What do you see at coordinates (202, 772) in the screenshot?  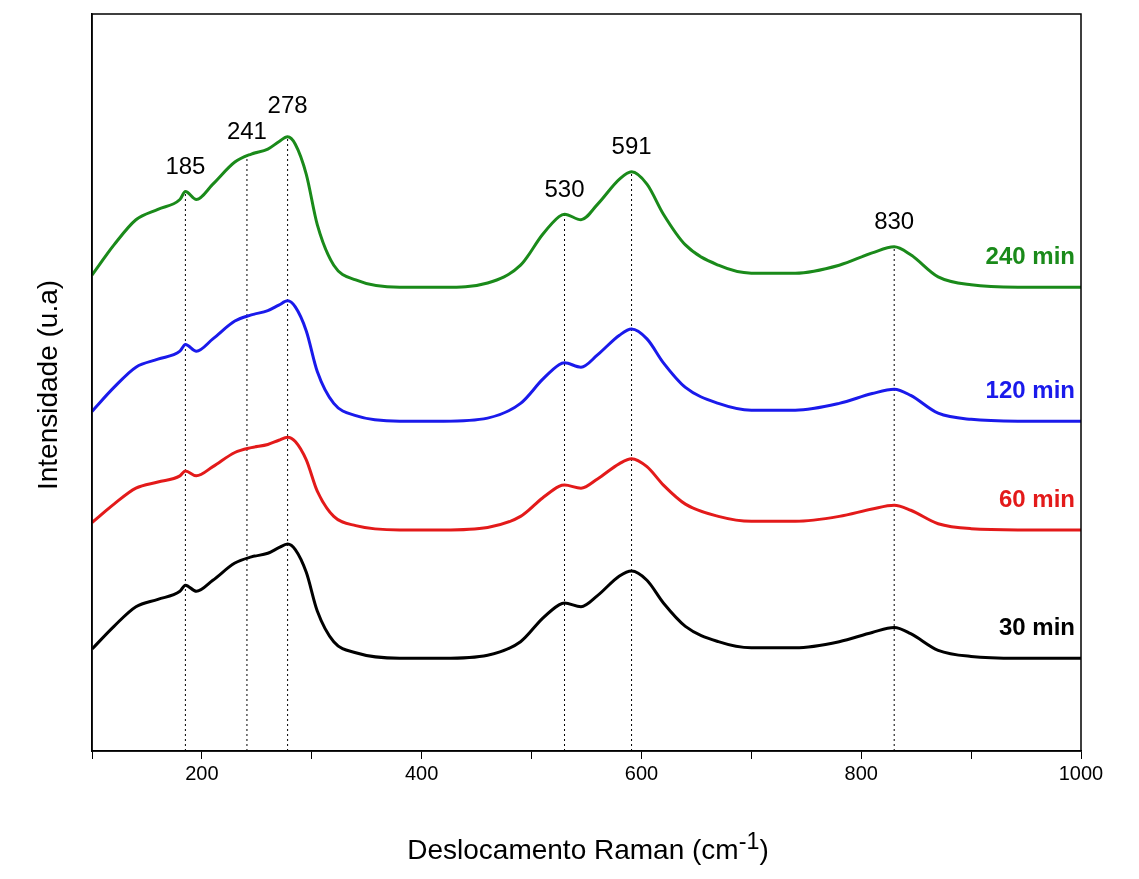 I see `x-tick-label: 200` at bounding box center [202, 772].